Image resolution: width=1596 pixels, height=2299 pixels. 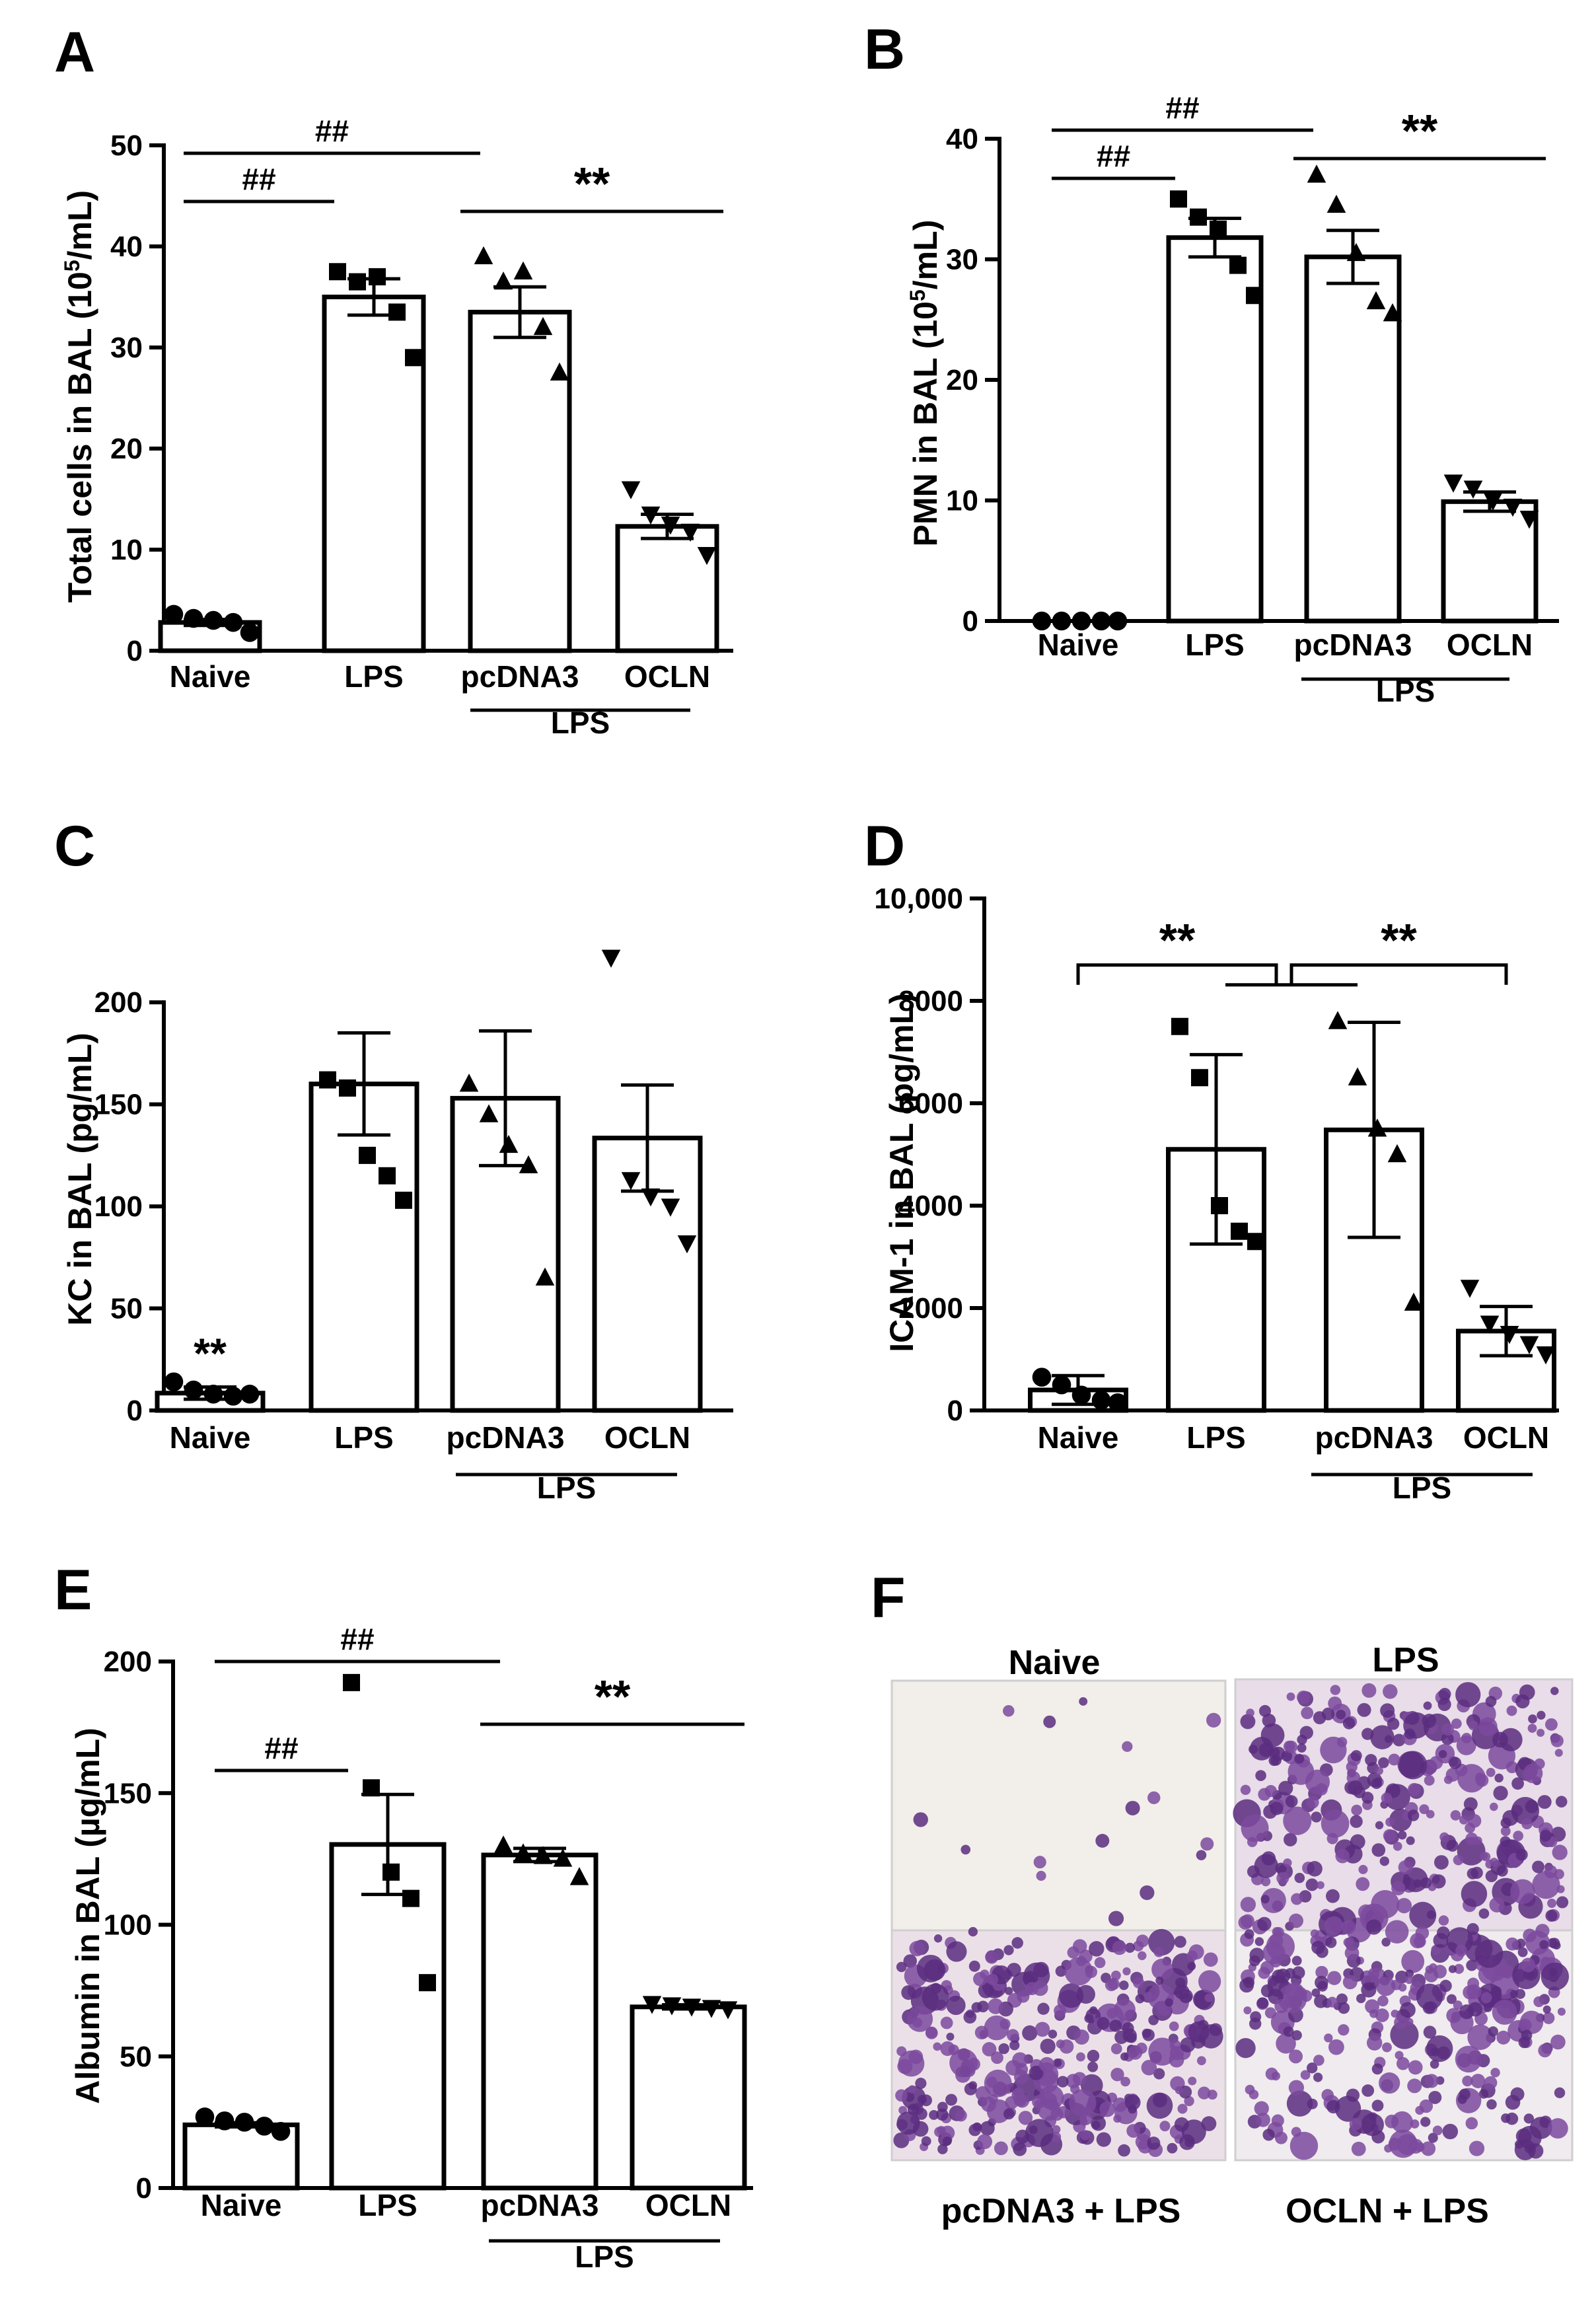 I want to click on panel-label-a: A, so click(x=74, y=52).